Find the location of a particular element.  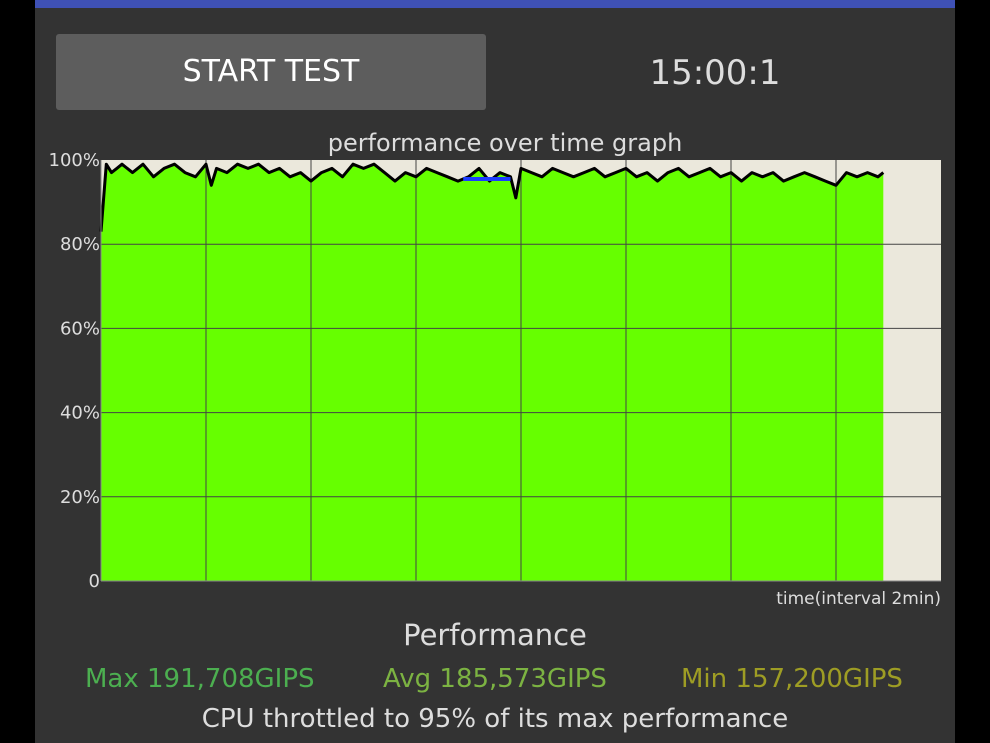

performance-line is located at coordinates (492, 197).